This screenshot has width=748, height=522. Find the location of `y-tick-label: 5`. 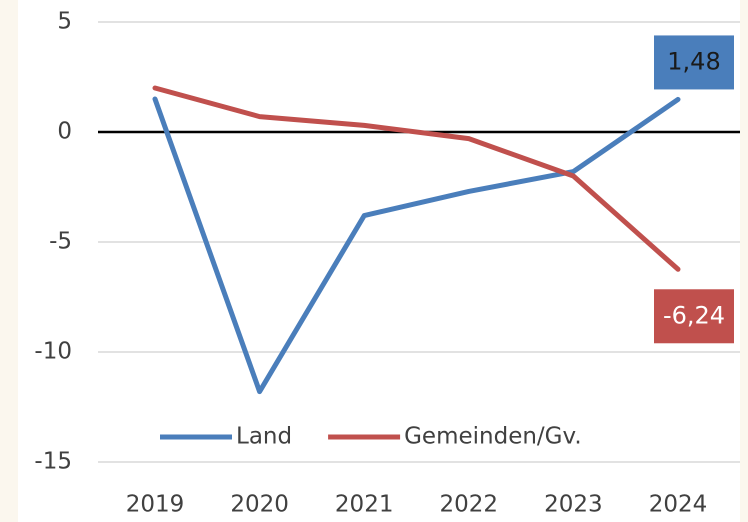

y-tick-label: 5 is located at coordinates (64, 22).